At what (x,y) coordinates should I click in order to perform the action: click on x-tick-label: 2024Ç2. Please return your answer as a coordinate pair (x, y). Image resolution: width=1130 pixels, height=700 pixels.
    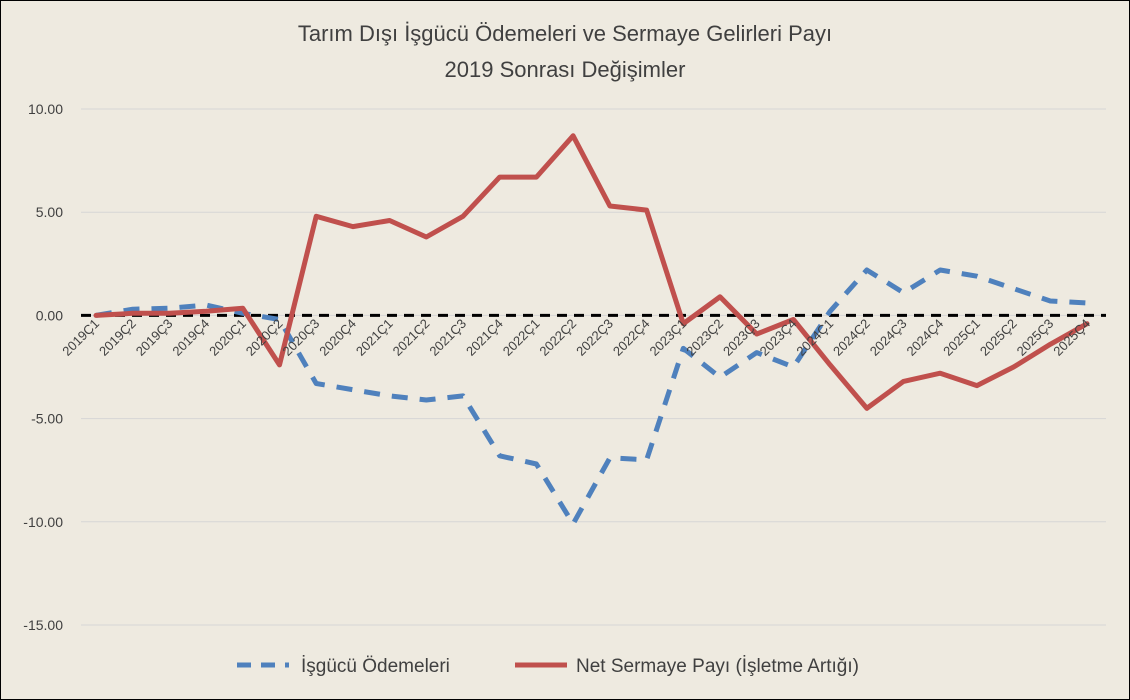
    Looking at the image, I should click on (851, 337).